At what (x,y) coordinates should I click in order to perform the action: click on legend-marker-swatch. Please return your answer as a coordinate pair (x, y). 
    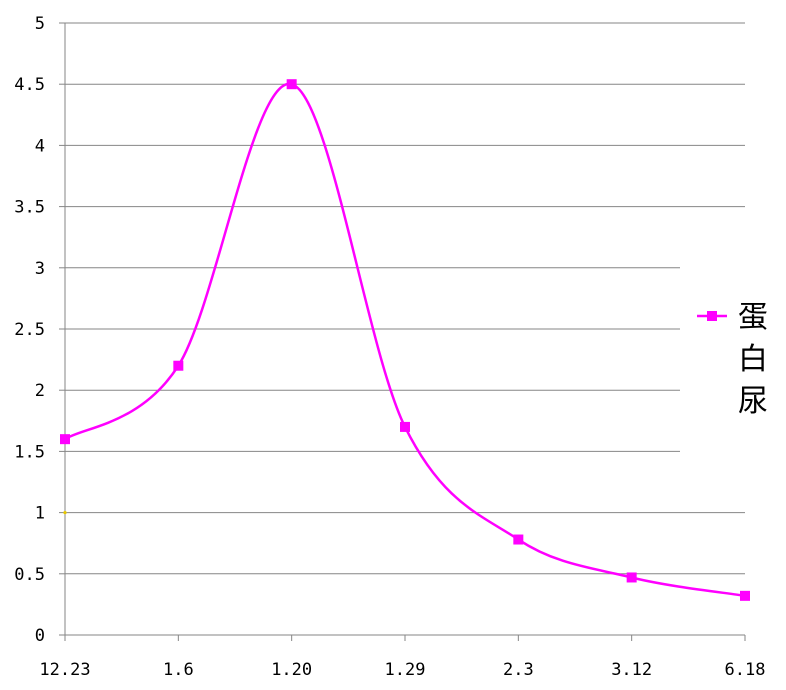
    Looking at the image, I should click on (712, 316).